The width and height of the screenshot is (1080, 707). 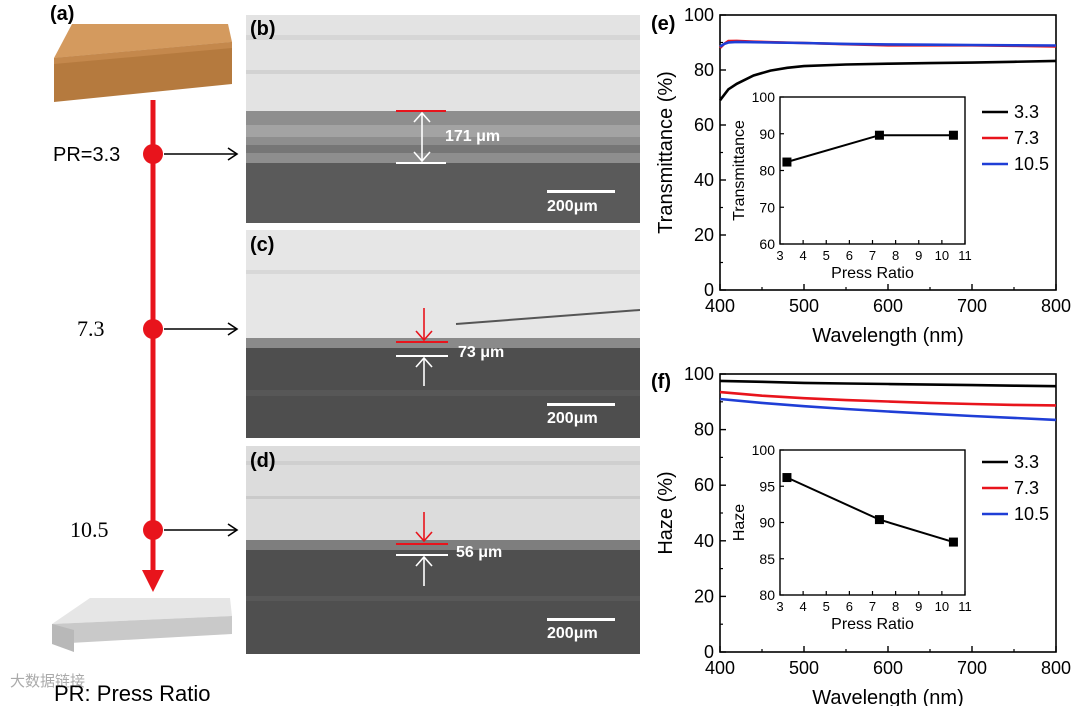 I want to click on pr-label-10-5: 10.5, so click(x=89, y=529).